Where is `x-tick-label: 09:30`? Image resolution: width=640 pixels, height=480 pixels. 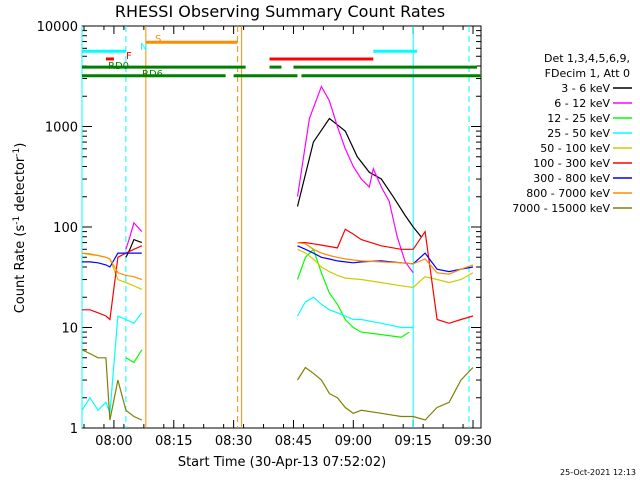 x-tick-label: 09:30 is located at coordinates (472, 441).